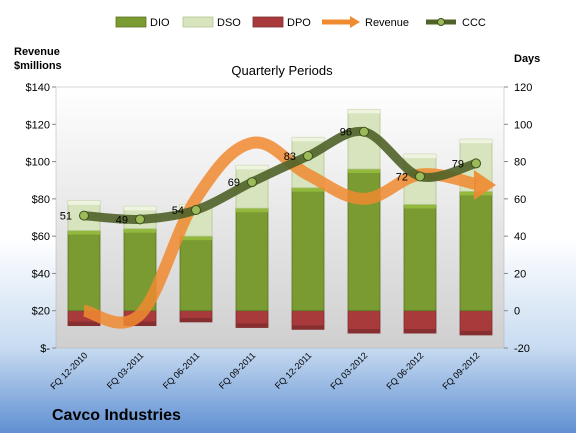  Describe the element at coordinates (290, 157) in the screenshot. I see `ccc-data-label: 83` at that location.